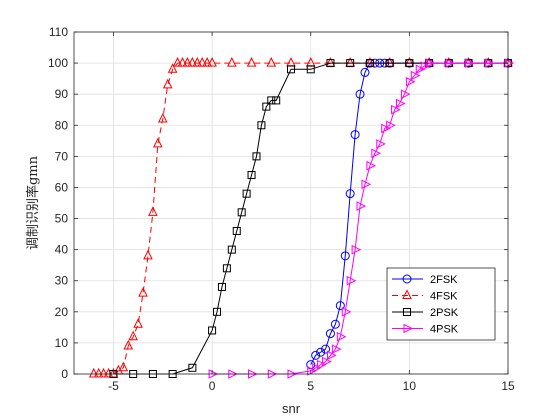  Describe the element at coordinates (62, 281) in the screenshot. I see `y-tick-label: 30` at that location.